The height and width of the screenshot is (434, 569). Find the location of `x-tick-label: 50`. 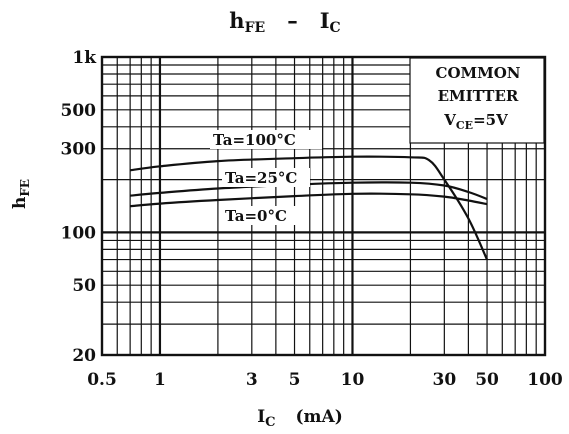

x-tick-label: 50 is located at coordinates (487, 380).